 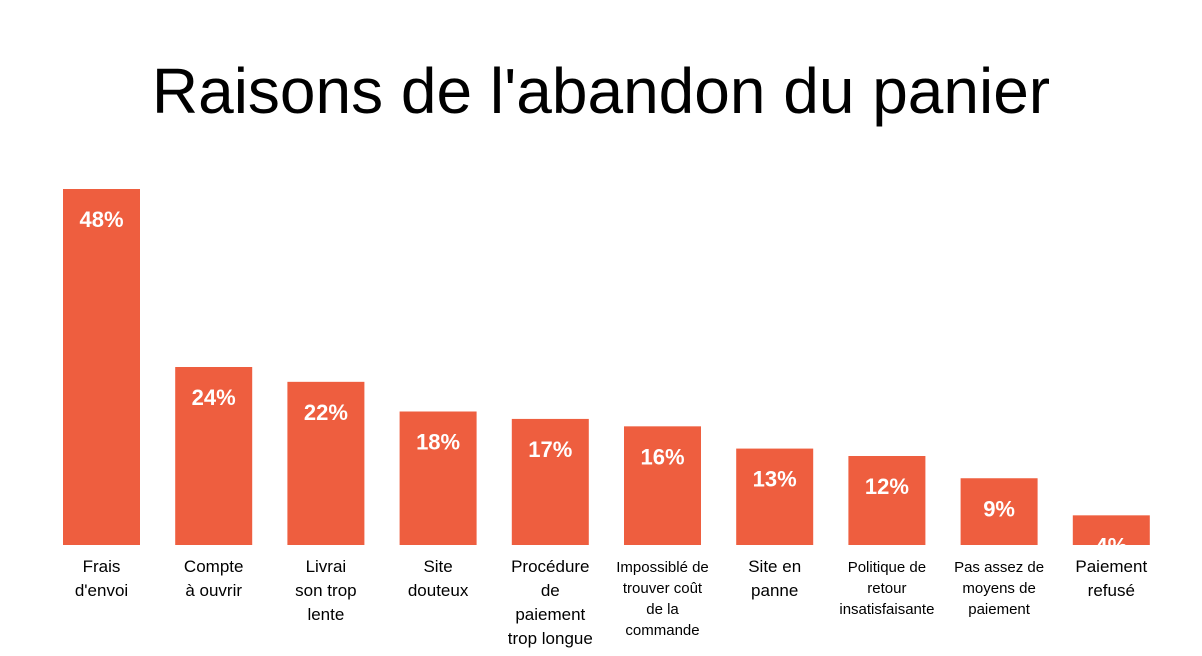 What do you see at coordinates (887, 486) in the screenshot?
I see `value-label-8: 12%` at bounding box center [887, 486].